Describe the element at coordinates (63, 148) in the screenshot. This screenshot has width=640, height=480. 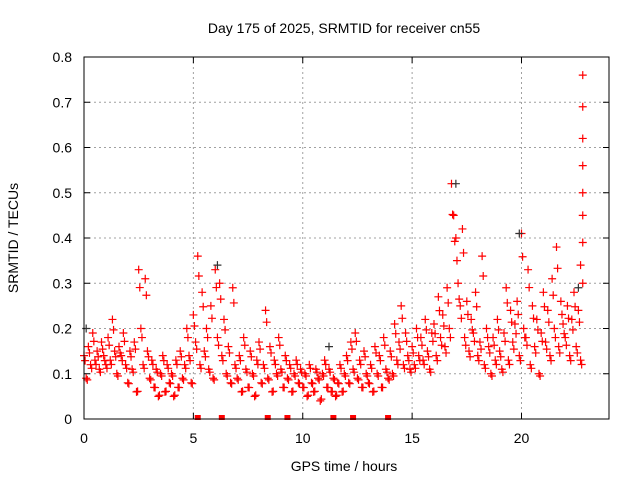
I see `y-tick-label: 0.6` at that location.